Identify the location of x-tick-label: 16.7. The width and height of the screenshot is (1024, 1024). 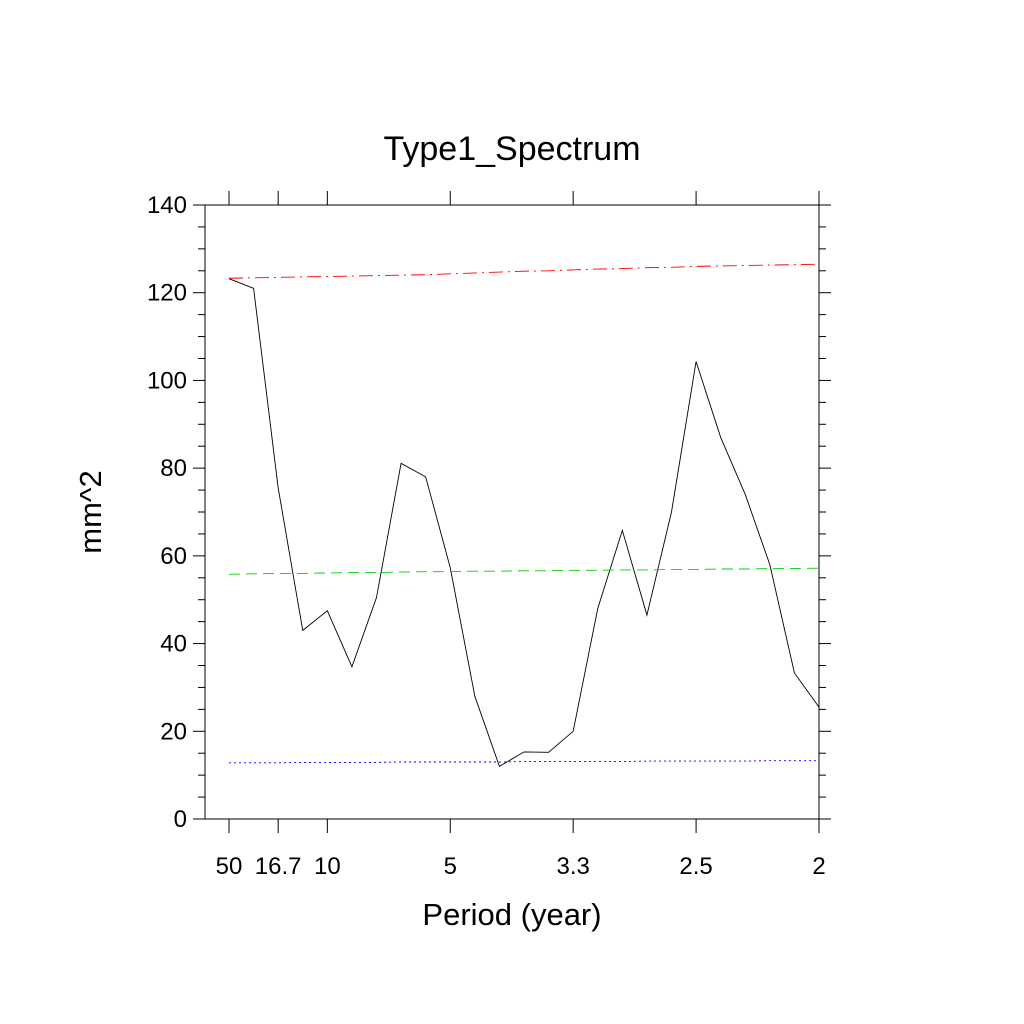
(278, 866).